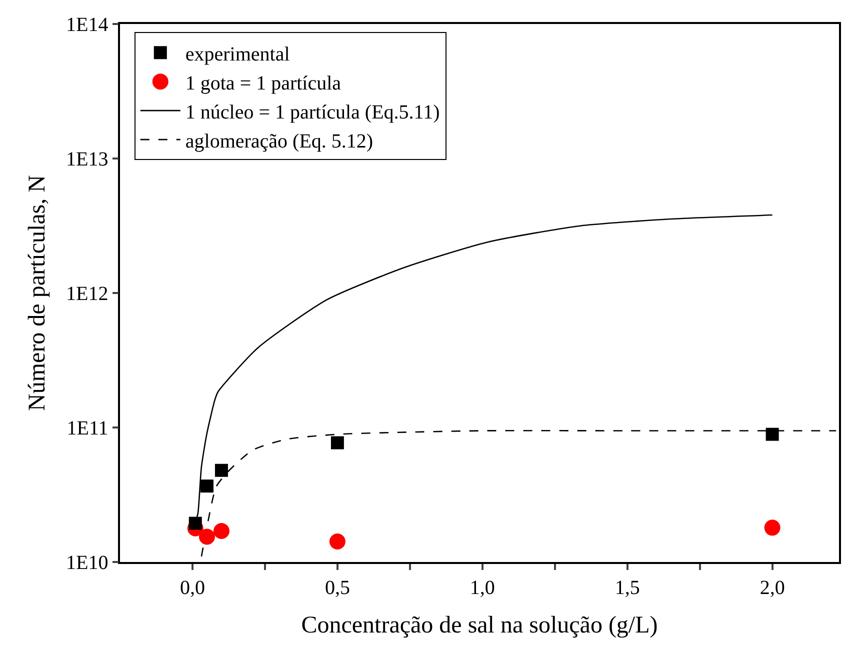 The width and height of the screenshot is (843, 652). I want to click on x-tick-label: 2,0, so click(772, 587).